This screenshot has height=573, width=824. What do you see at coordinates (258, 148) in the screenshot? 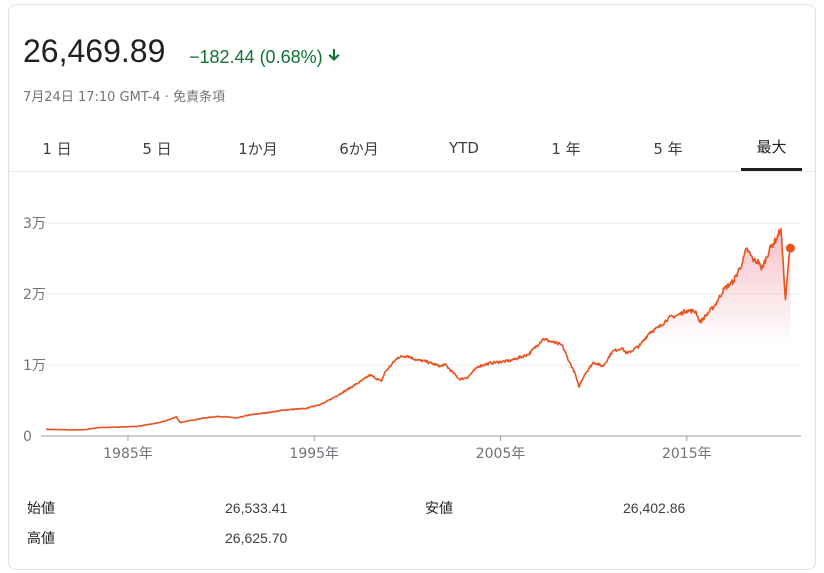
I see `tab-1m: 1か月` at bounding box center [258, 148].